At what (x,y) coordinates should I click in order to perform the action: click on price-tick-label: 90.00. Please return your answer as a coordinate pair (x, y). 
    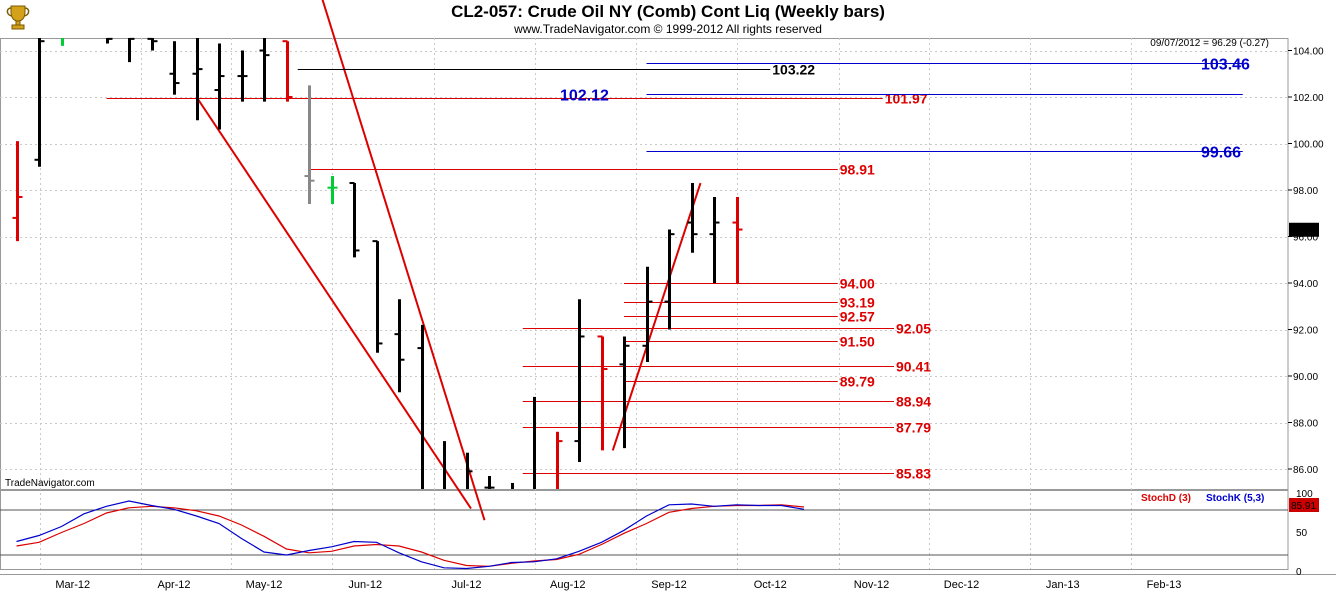
    Looking at the image, I should click on (1305, 377).